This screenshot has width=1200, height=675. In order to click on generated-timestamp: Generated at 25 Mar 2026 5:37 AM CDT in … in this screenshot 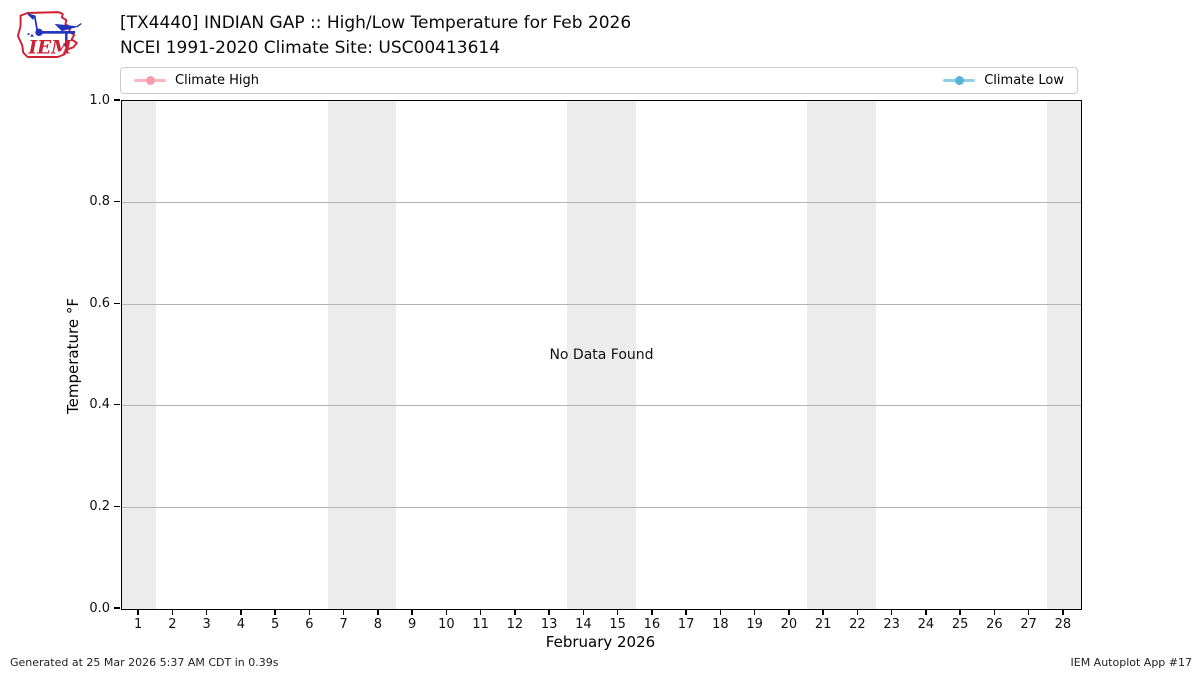, I will do `click(144, 662)`.